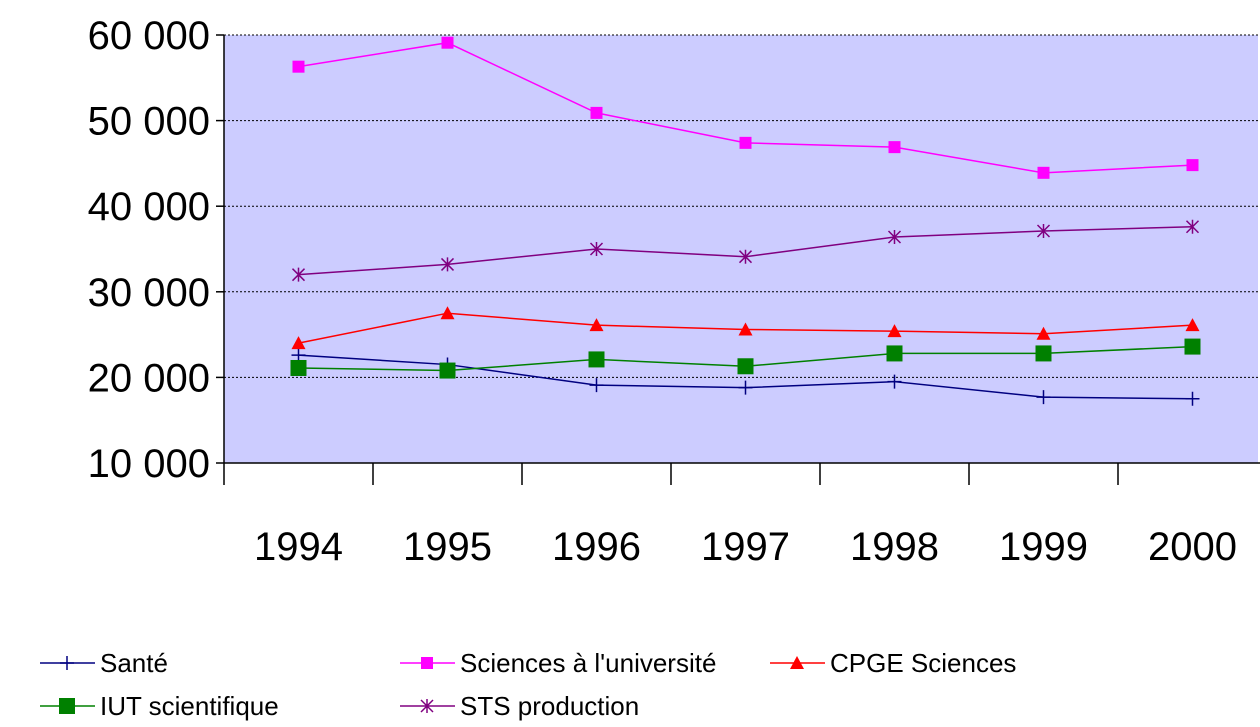 The image size is (1260, 727). I want to click on y-tick-label: 30 000, so click(149, 293).